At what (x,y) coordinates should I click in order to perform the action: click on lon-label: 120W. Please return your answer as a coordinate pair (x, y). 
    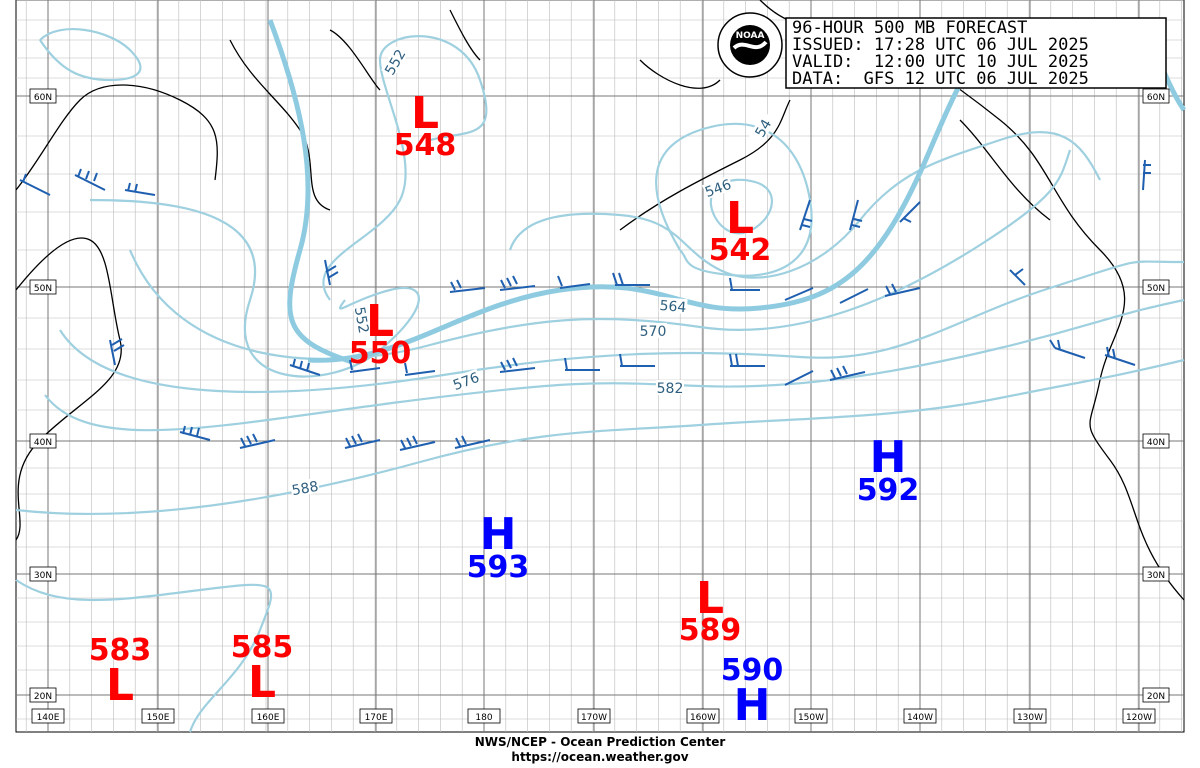
    Looking at the image, I should click on (1139, 718).